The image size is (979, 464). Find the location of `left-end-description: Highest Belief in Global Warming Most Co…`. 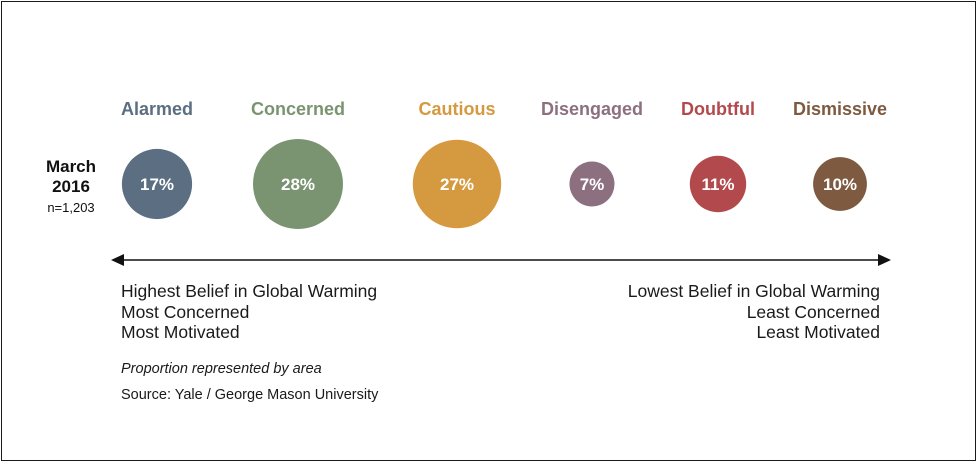

left-end-description: Highest Belief in Global Warming Most Co… is located at coordinates (249, 312).